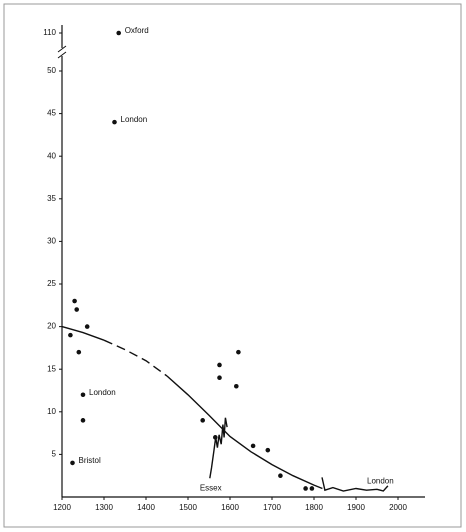 This screenshot has height=532, width=466. I want to click on y-tick-label: 5, so click(54, 454).